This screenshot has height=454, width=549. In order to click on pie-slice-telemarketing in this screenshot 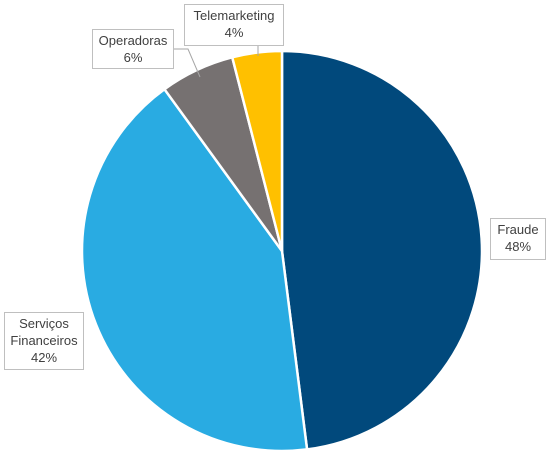, I will do `click(257, 151)`.